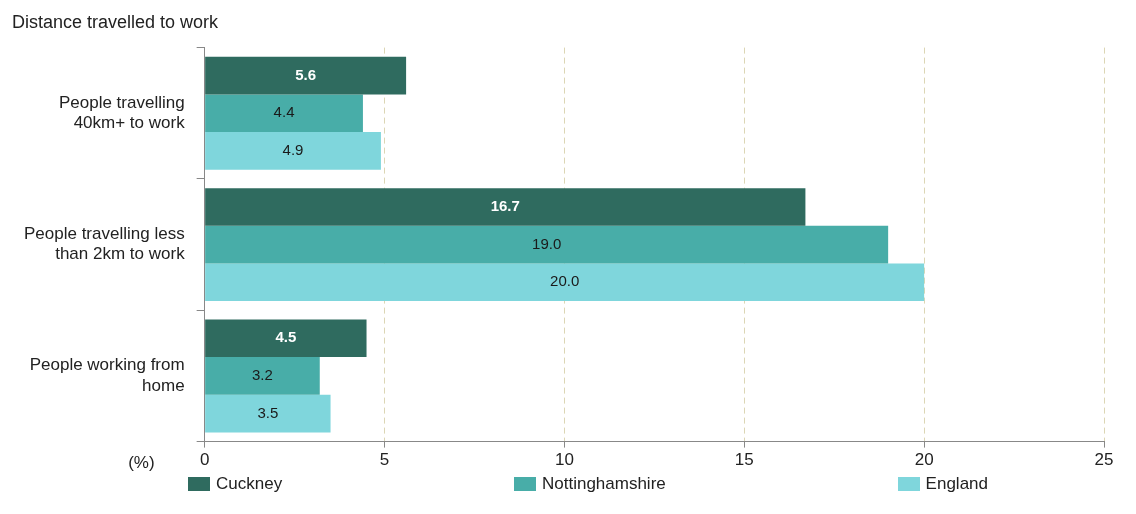  I want to click on data-label: 4.5, so click(286, 337).